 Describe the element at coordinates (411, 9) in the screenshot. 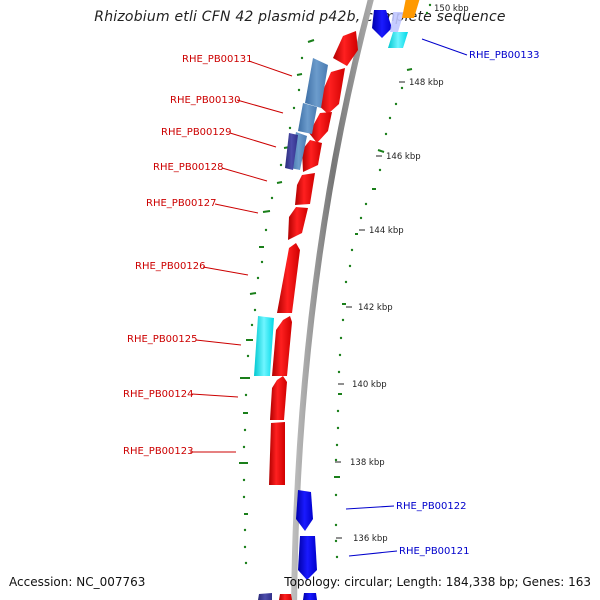

I see `gene-orange-top` at that location.